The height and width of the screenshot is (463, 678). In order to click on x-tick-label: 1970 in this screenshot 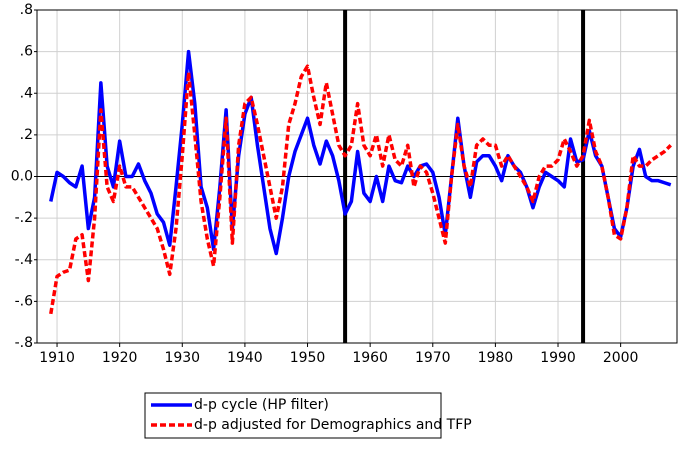, I will do `click(433, 358)`.